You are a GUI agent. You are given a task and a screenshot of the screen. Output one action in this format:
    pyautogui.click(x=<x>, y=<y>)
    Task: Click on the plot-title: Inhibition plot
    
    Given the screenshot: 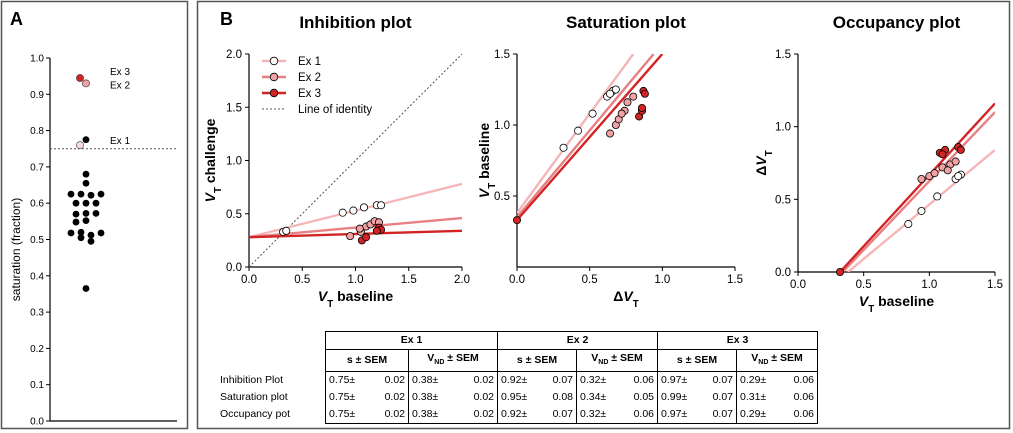 What is the action you would take?
    pyautogui.click(x=355, y=22)
    